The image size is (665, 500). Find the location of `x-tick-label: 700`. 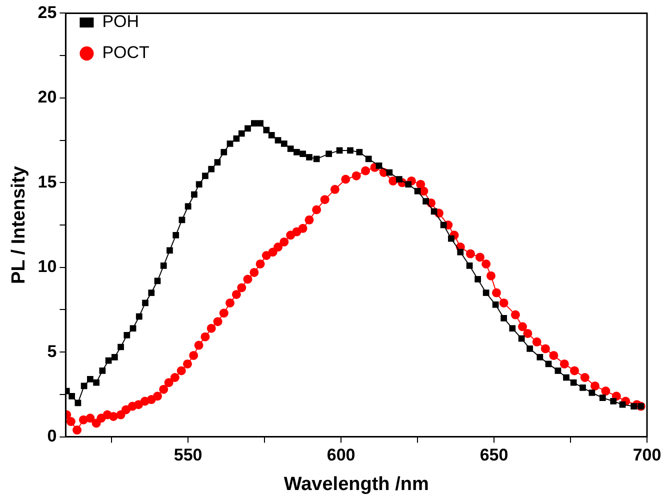

x-tick-label: 700 is located at coordinates (647, 455).